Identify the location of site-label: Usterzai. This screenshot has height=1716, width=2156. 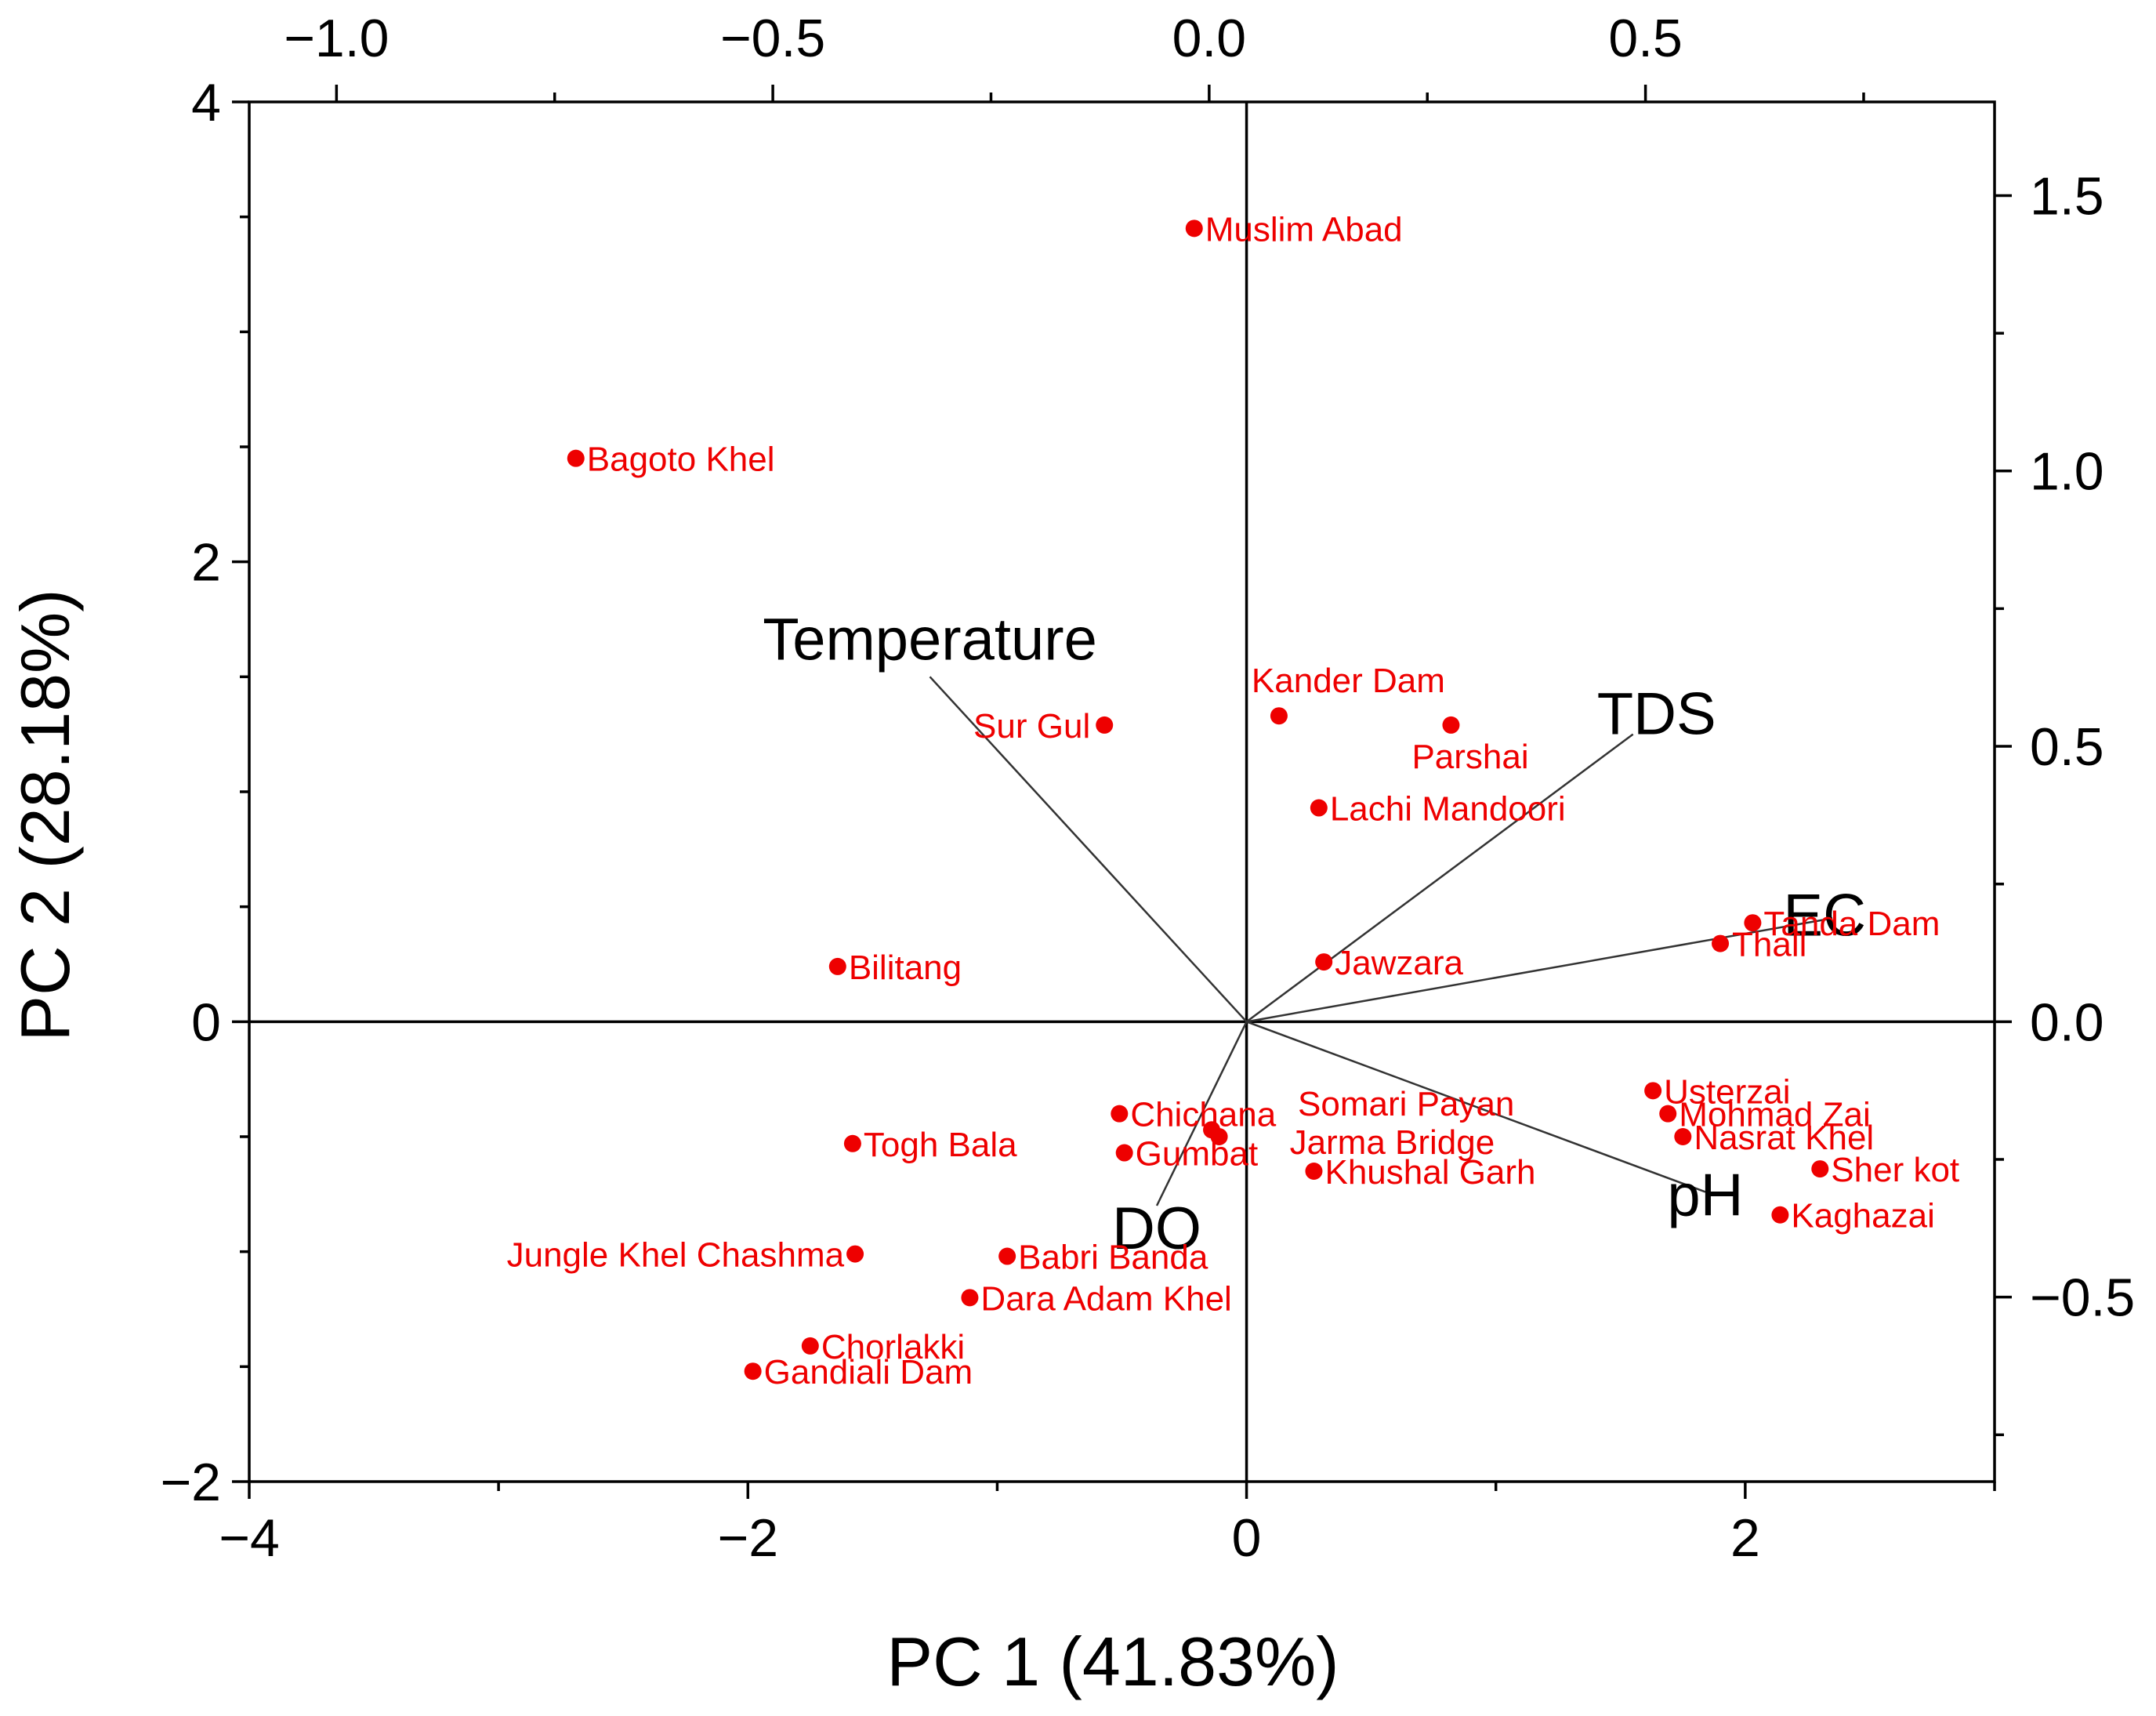
(1727, 1091).